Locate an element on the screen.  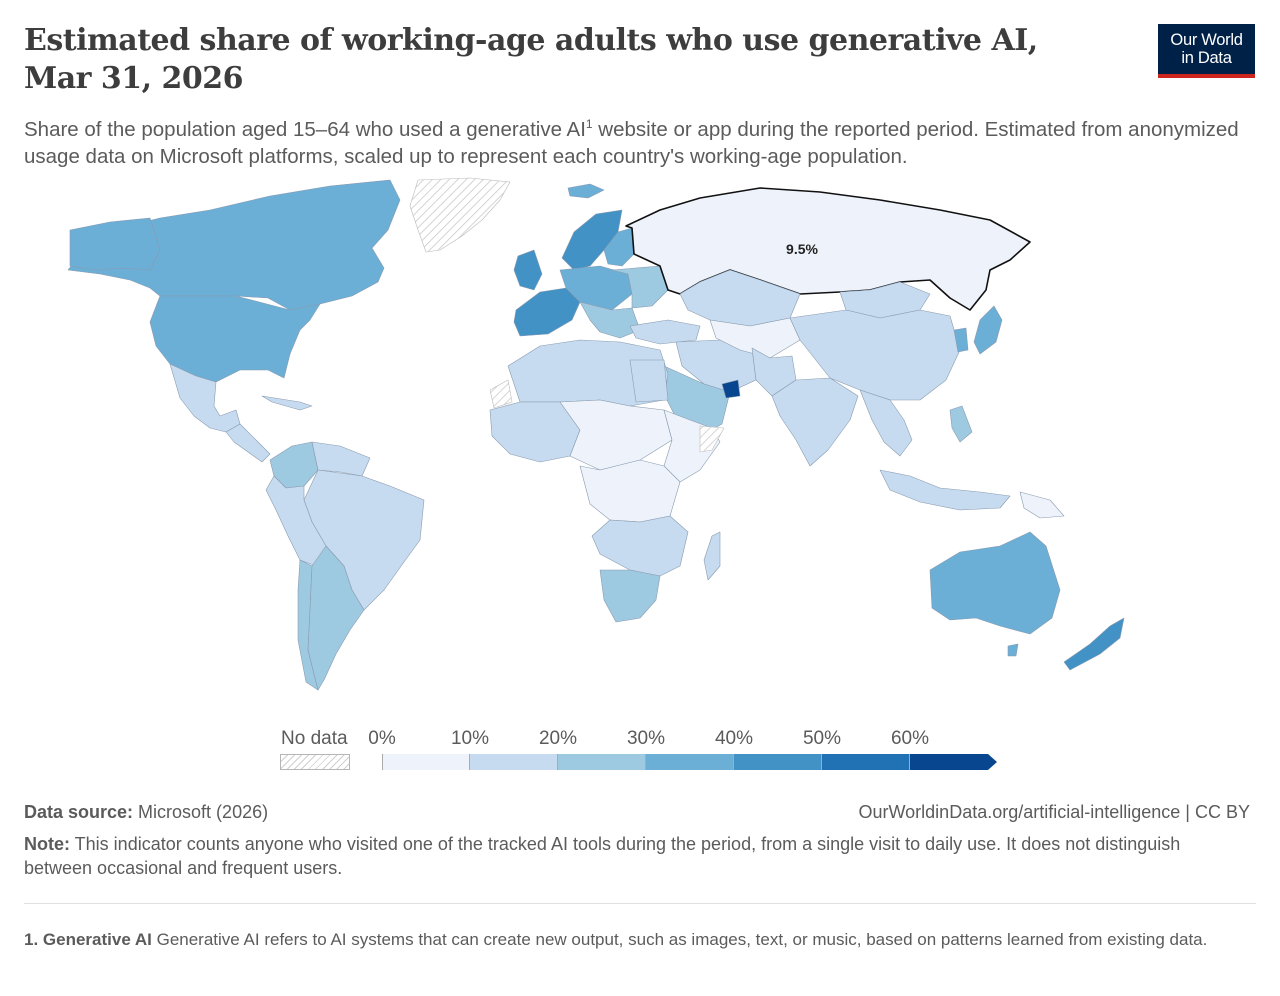
russia-value-label: 9.5% is located at coordinates (802, 249).